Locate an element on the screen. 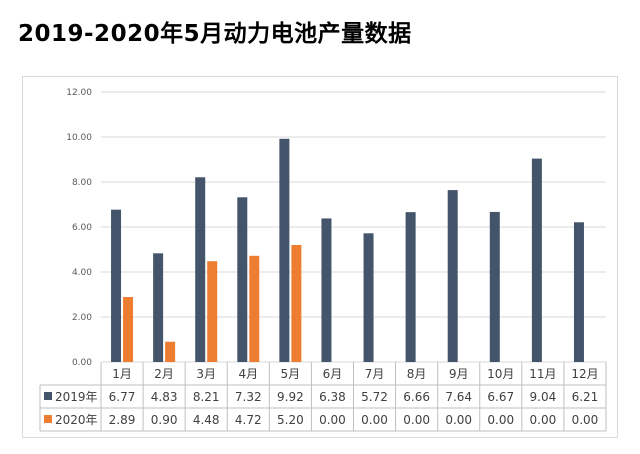  data-label: 6.21 is located at coordinates (585, 397).